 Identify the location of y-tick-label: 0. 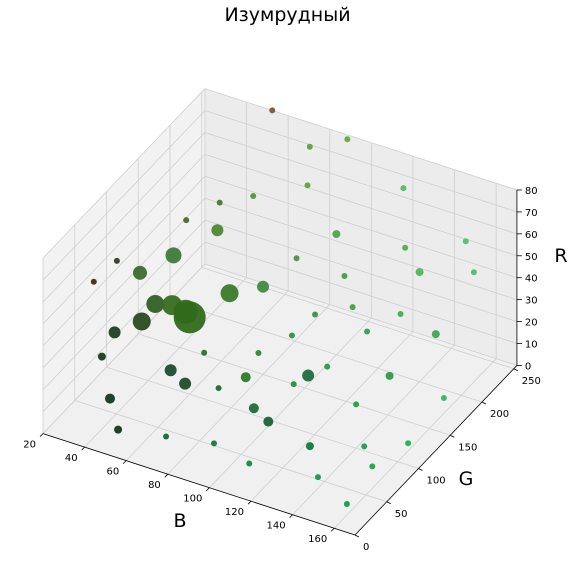
(366, 547).